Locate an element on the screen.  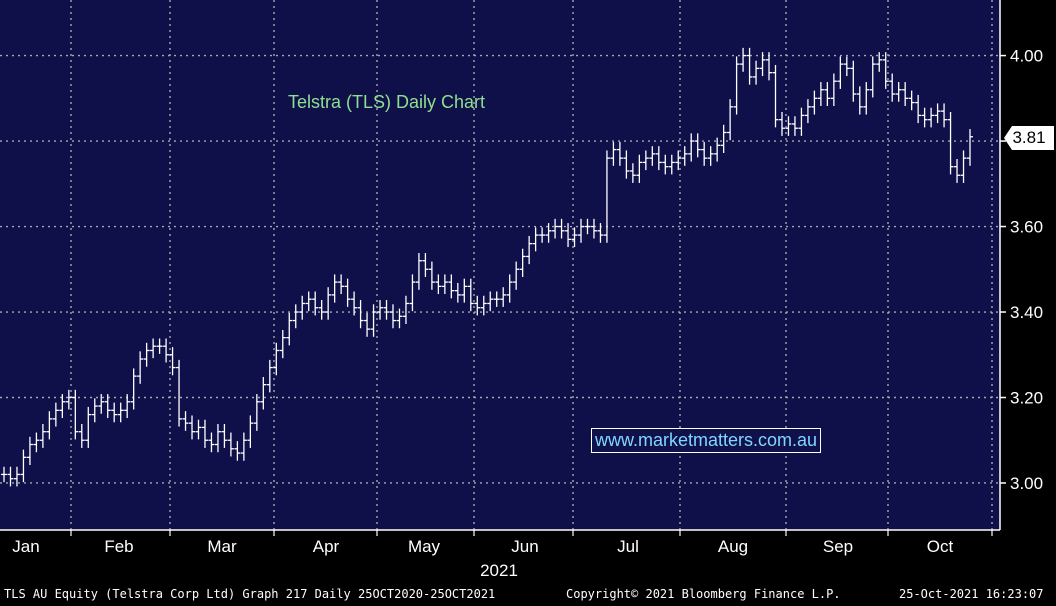
y-tick-label: 3.20 is located at coordinates (1026, 398).